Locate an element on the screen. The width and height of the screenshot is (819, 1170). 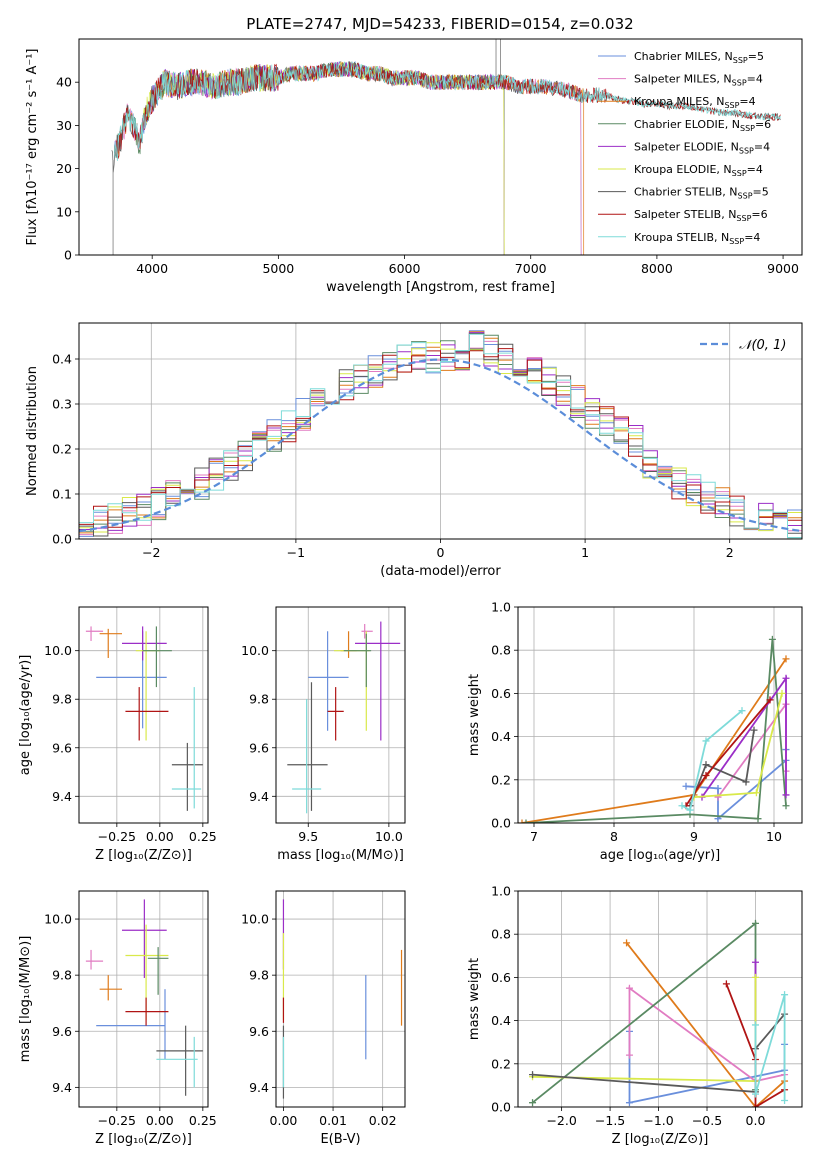
x-tick-label: −1.0 is located at coordinates (658, 1120).